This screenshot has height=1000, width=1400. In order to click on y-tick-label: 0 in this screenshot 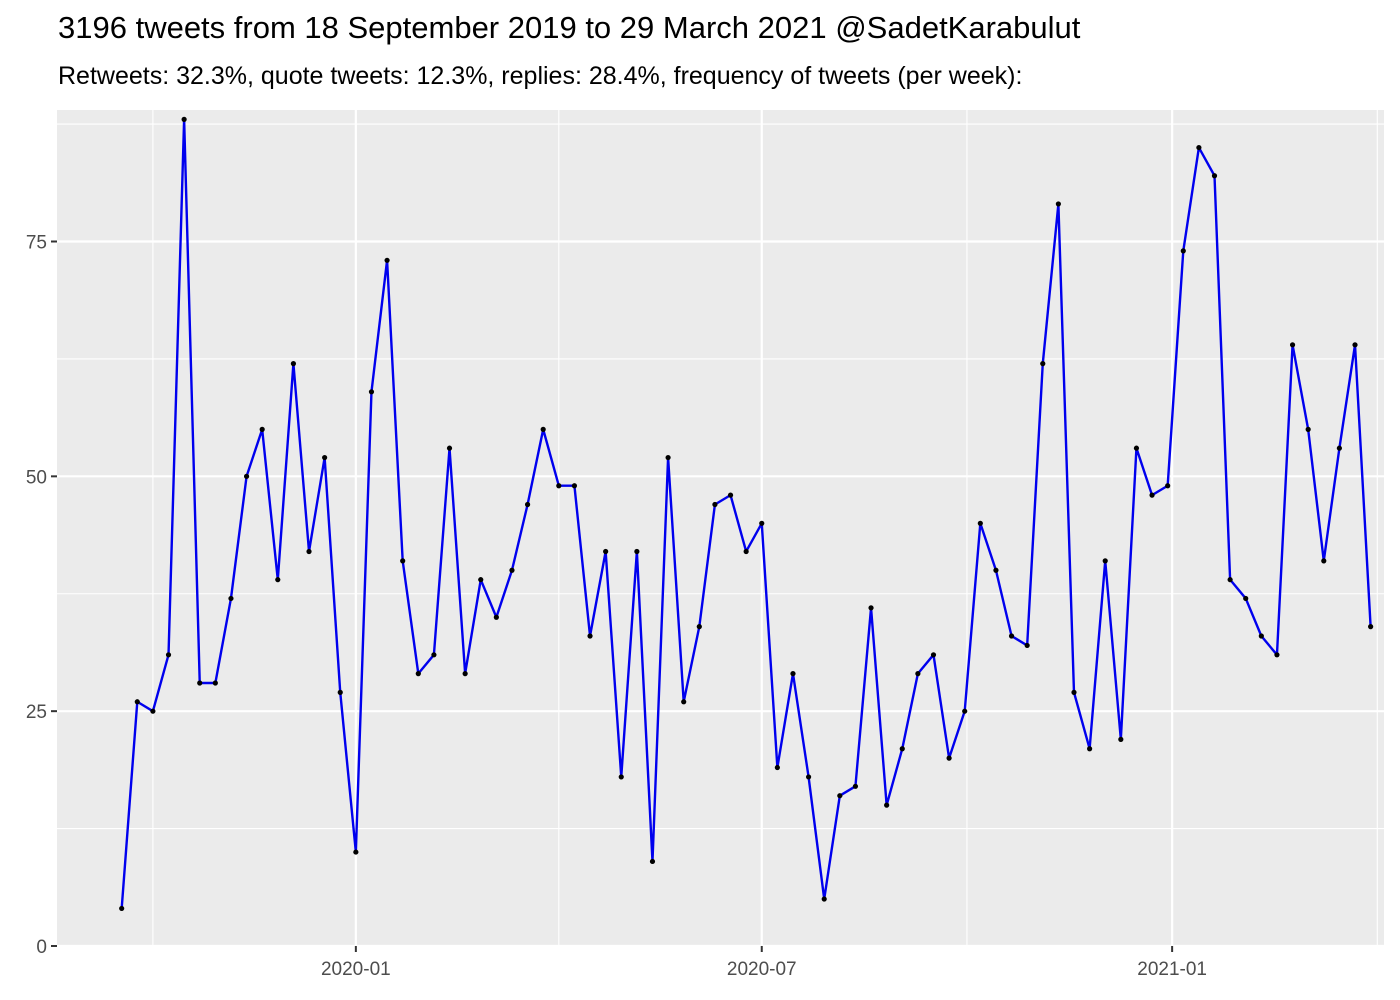, I will do `click(41, 947)`.